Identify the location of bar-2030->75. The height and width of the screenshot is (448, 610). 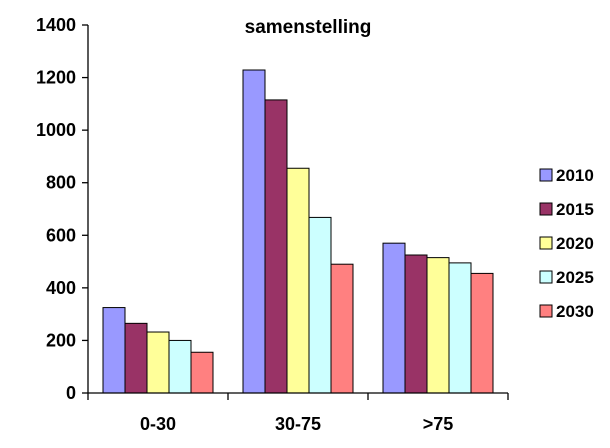
(482, 333).